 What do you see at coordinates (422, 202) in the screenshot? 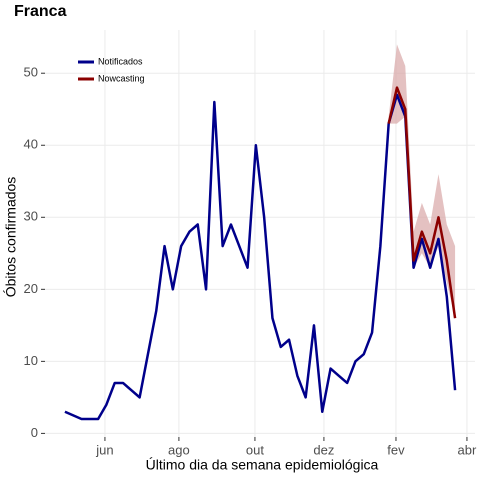
I see `line` at bounding box center [422, 202].